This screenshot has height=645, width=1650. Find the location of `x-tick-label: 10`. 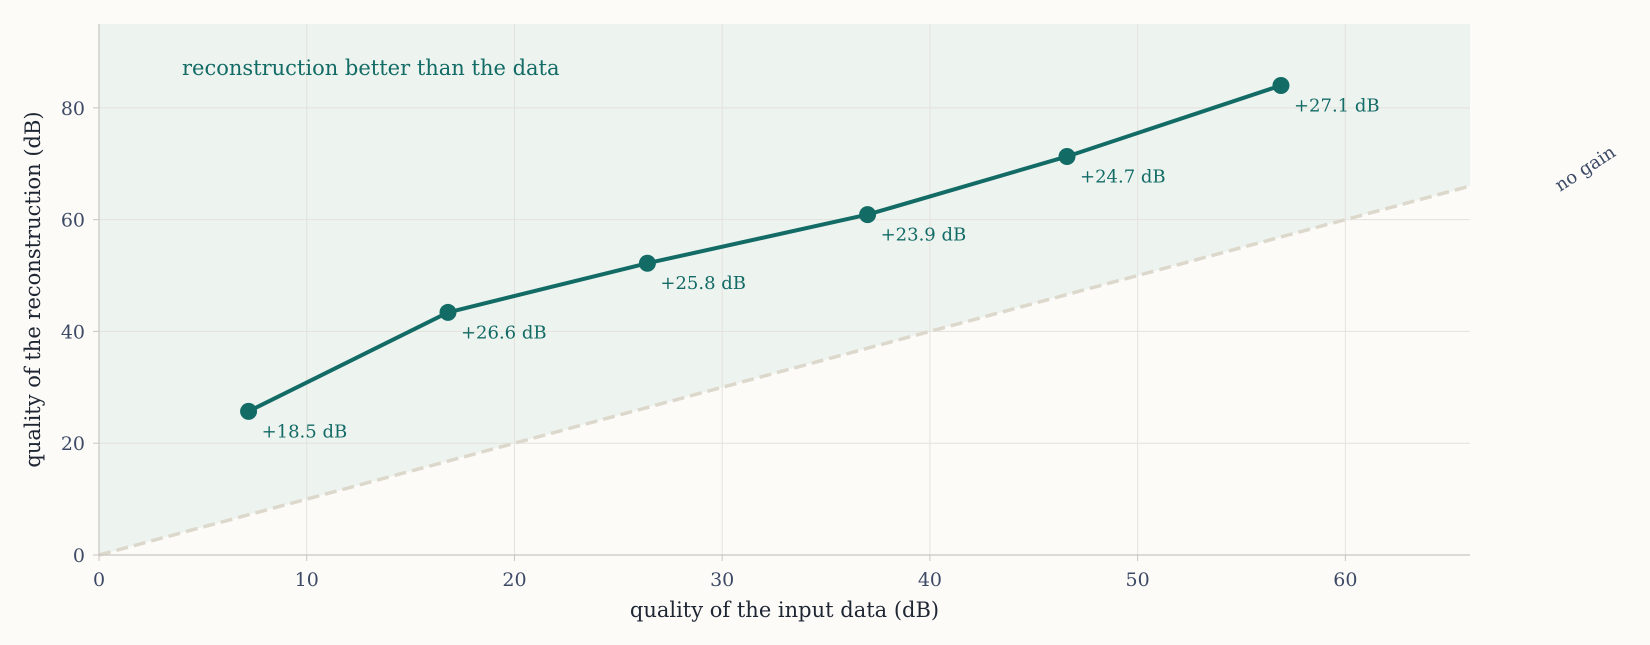

x-tick-label: 10 is located at coordinates (307, 580).